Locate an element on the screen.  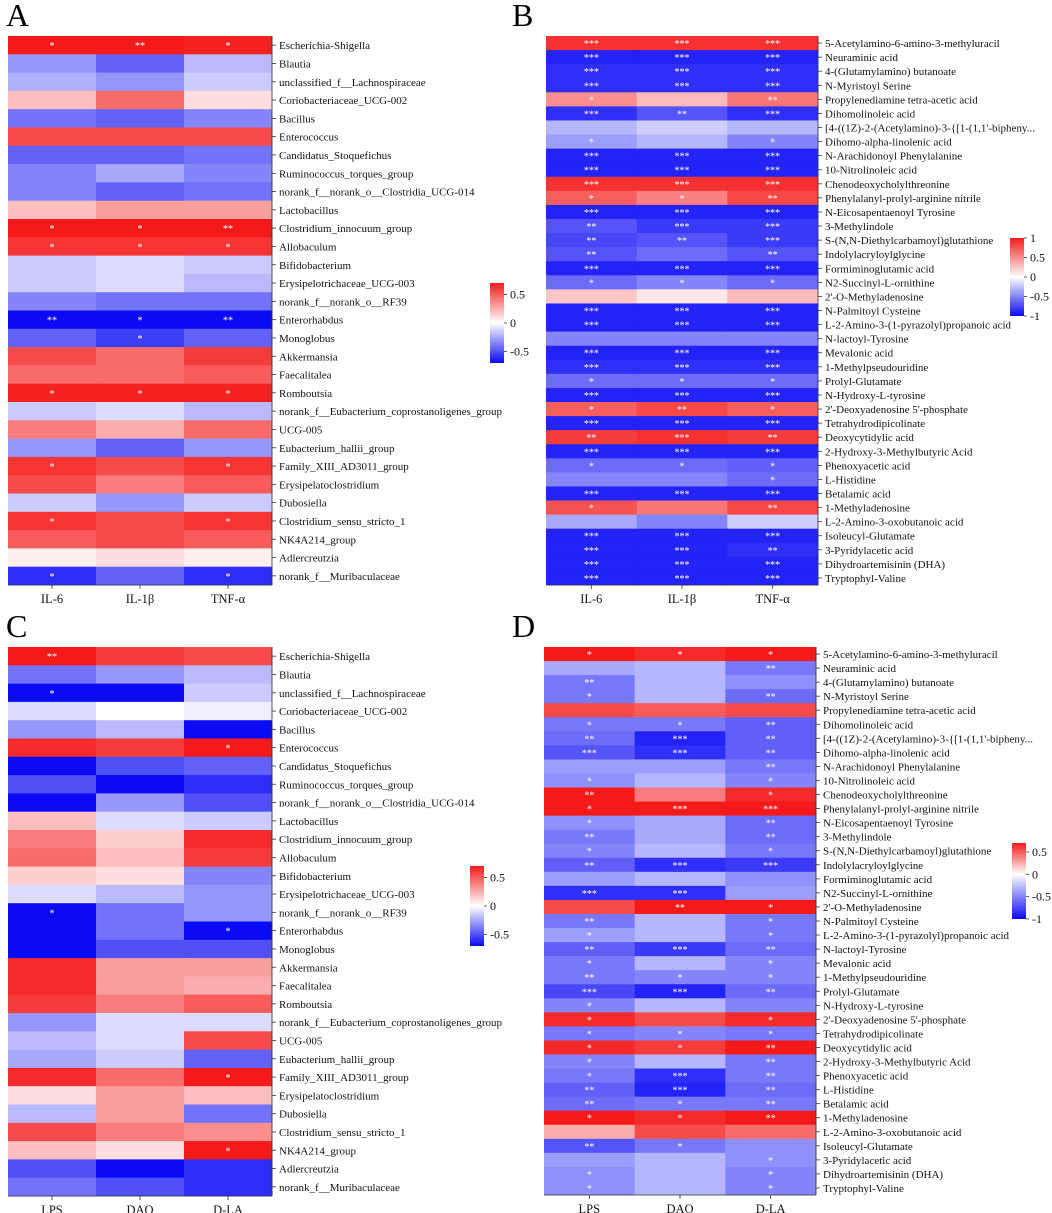
row-label: Clostridium_innocuum_group is located at coordinates (346, 229).